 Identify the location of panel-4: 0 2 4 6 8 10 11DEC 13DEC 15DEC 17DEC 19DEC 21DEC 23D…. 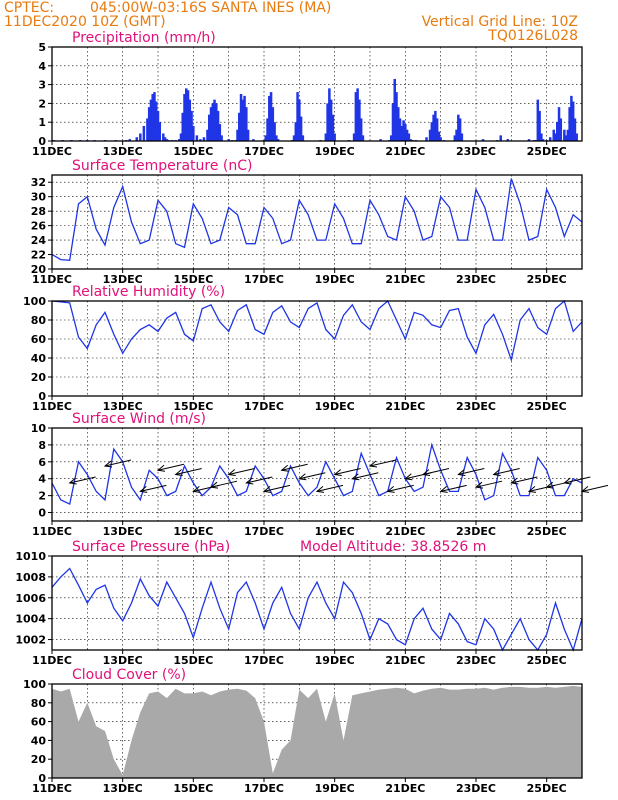
(320, 474).